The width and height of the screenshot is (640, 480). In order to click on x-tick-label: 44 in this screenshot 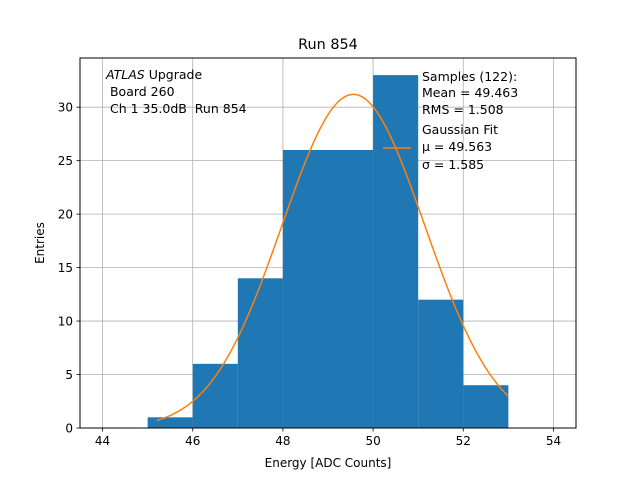, I will do `click(102, 441)`.